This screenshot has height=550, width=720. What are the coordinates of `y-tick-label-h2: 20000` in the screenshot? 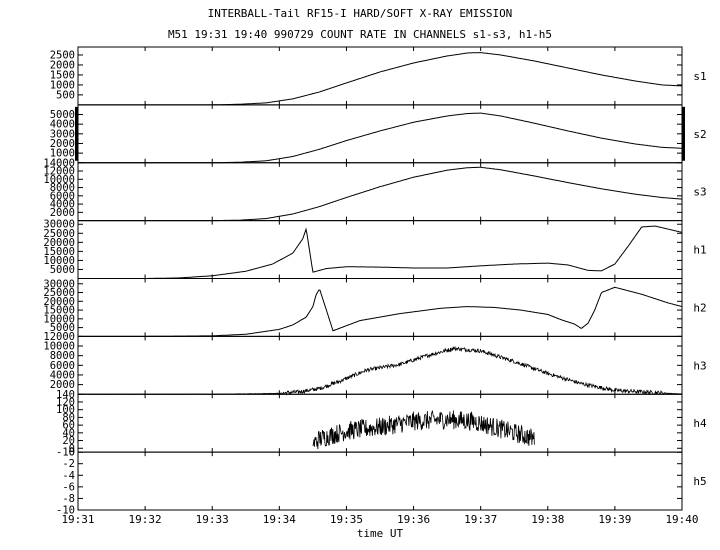 It's located at (59, 302).